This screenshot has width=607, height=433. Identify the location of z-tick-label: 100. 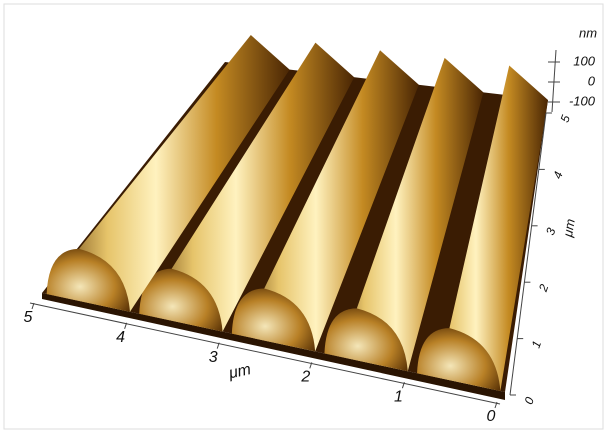
(584, 60).